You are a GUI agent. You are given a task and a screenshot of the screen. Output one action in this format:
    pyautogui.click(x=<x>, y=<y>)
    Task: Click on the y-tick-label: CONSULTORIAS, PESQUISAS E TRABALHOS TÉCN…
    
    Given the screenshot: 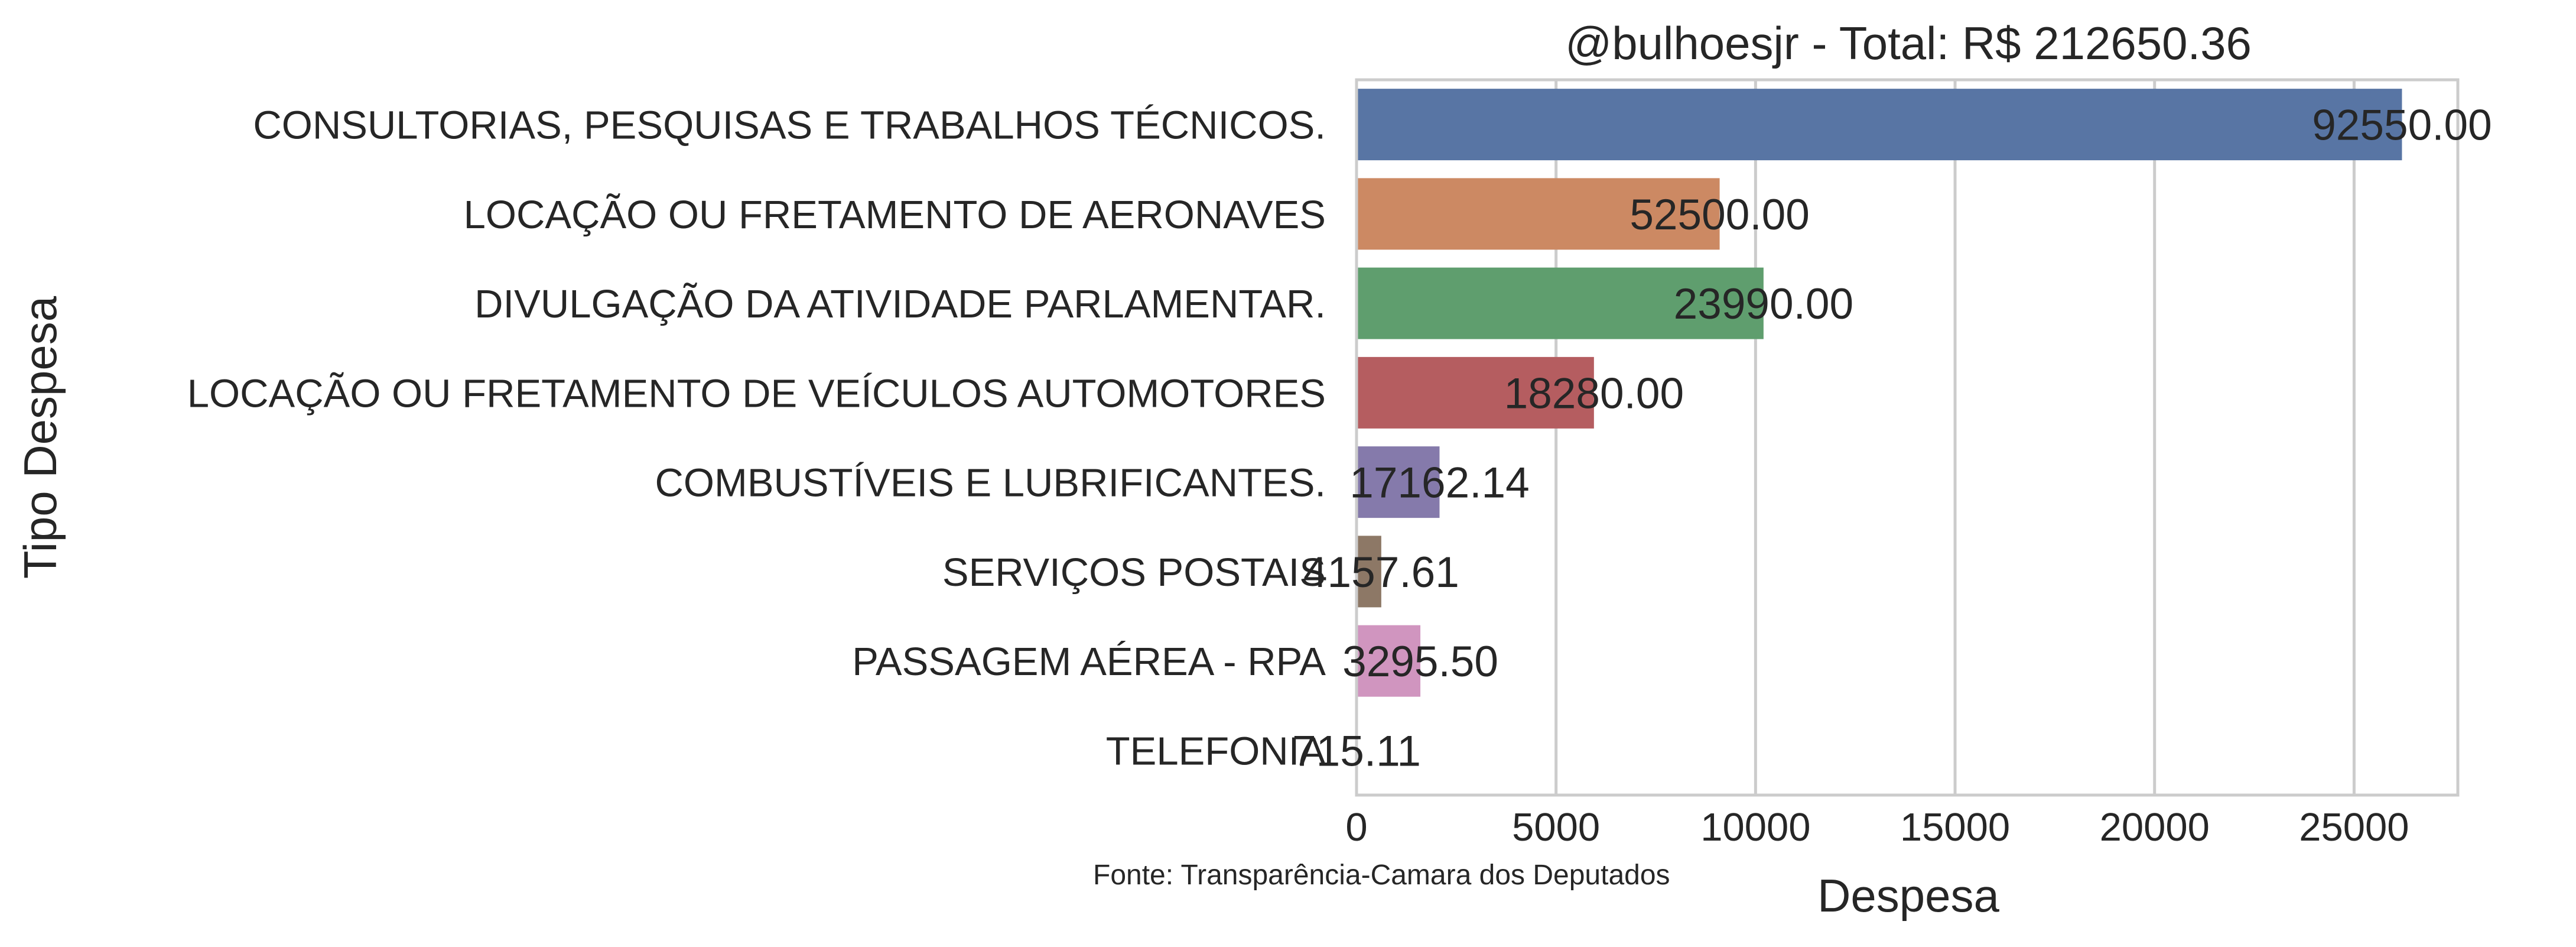 What is the action you would take?
    pyautogui.click(x=789, y=125)
    